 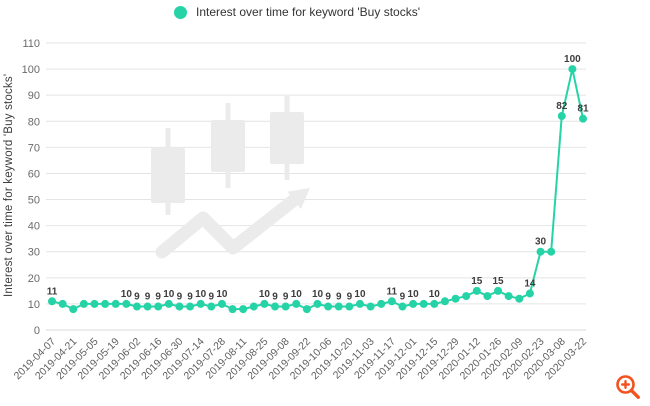 I want to click on y-tick-label: 0, so click(x=37, y=331).